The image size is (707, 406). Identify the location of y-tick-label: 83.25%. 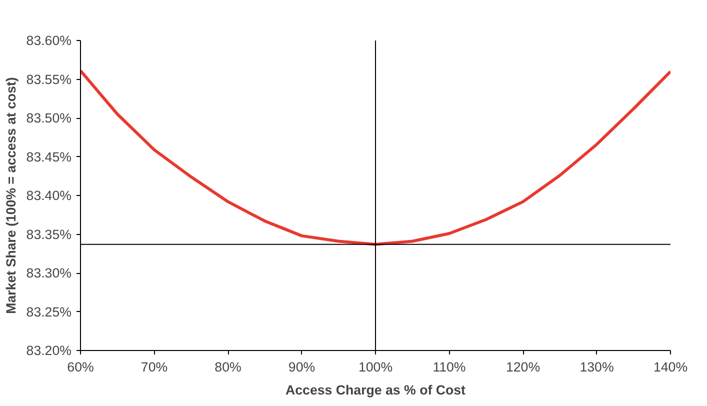
(49, 312).